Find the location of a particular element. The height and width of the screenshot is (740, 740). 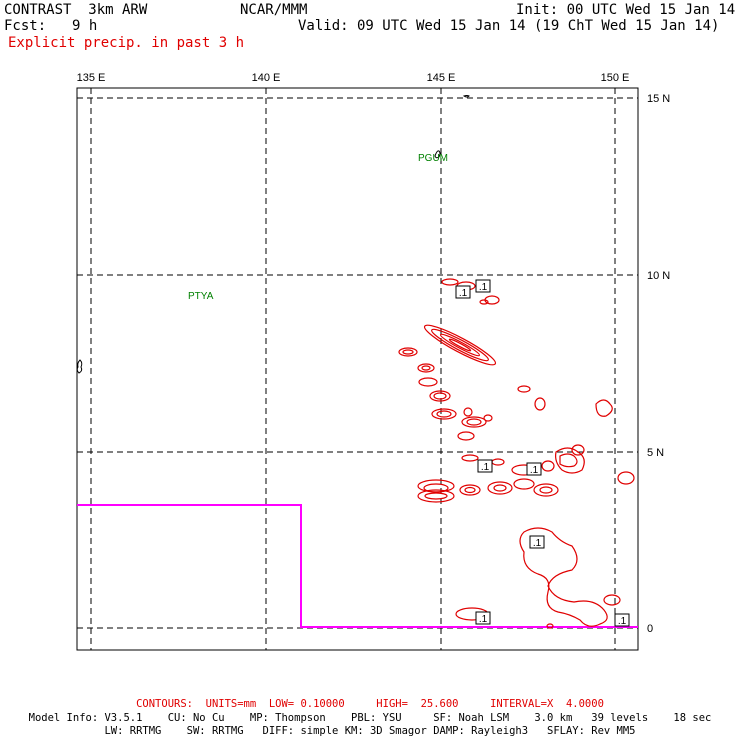

forecast-label: Fcst: is located at coordinates (25, 26).